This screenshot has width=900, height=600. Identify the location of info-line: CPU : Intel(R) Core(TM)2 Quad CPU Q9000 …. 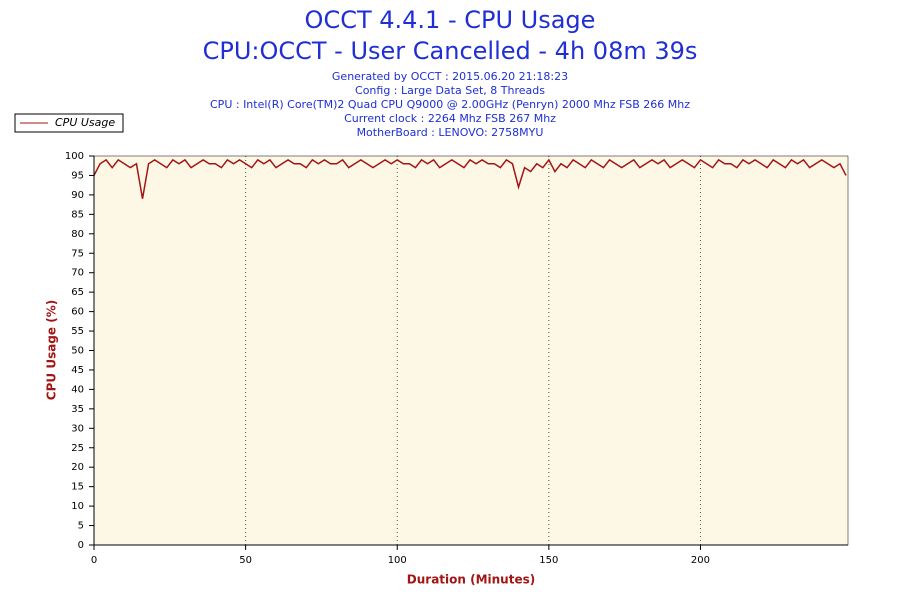
(450, 104).